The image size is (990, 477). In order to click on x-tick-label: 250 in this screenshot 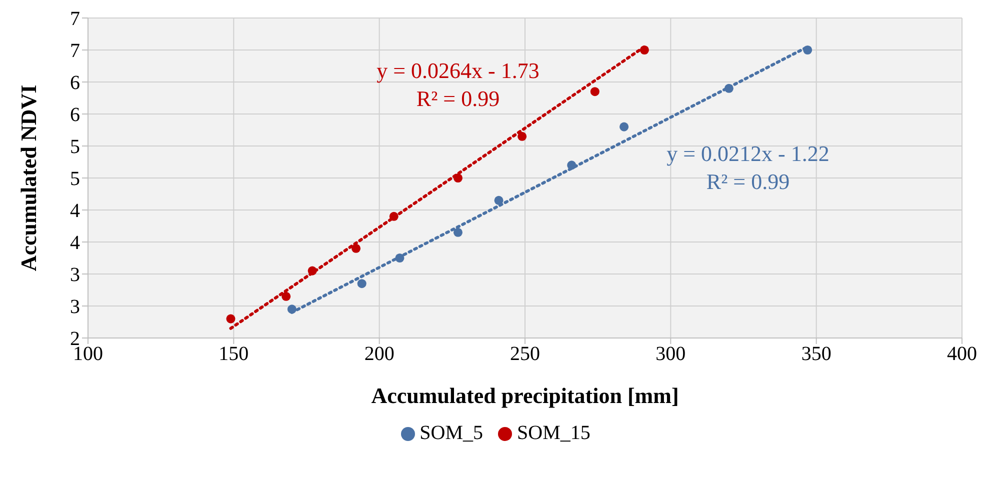, I will do `click(525, 354)`.